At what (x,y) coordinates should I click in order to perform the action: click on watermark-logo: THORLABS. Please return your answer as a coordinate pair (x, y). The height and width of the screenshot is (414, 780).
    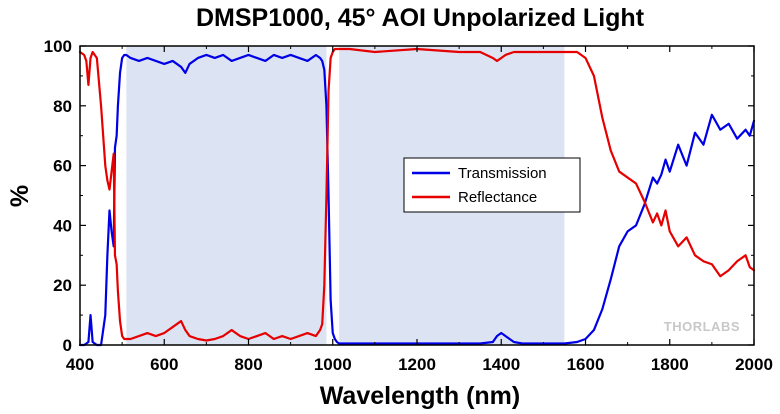
    Looking at the image, I should click on (702, 326).